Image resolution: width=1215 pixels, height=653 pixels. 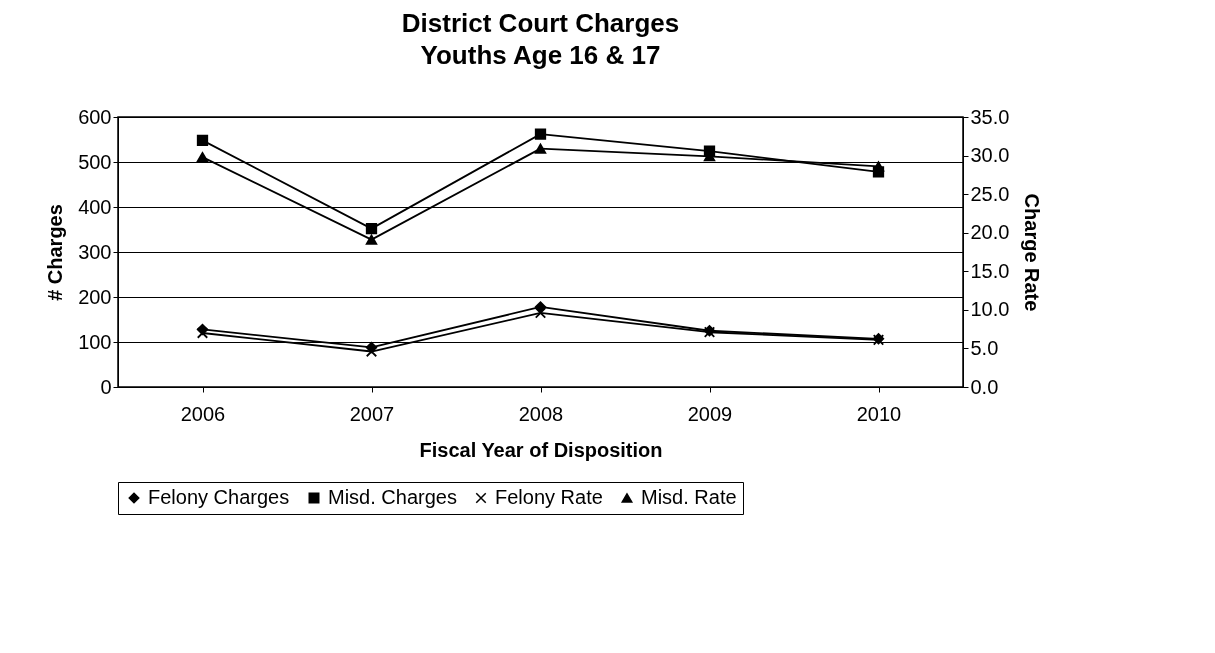 I want to click on chart-title: District Court Charges, so click(x=540, y=23).